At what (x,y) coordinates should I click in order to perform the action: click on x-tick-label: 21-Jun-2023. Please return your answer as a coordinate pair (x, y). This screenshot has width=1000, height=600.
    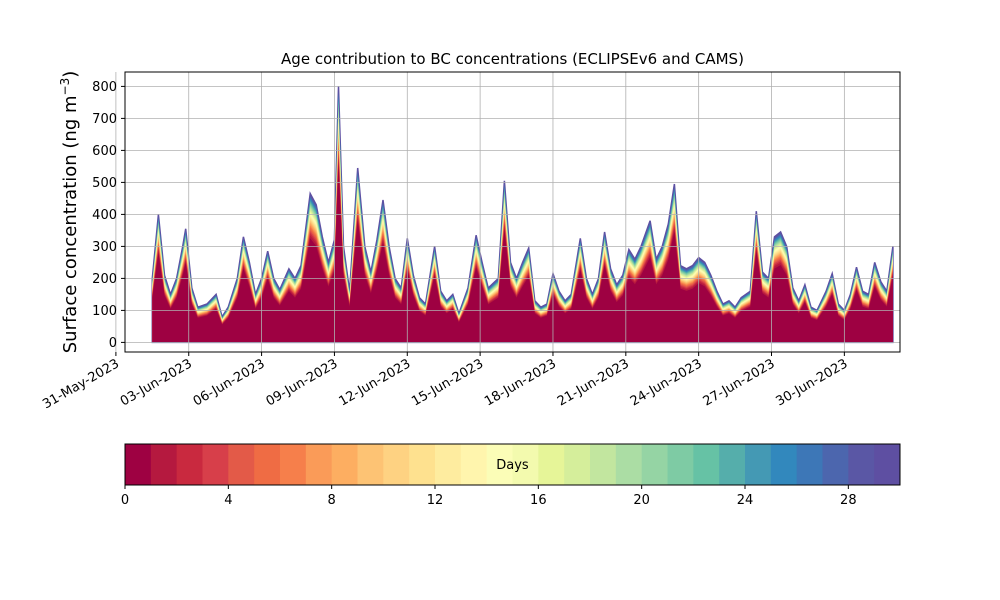
    Looking at the image, I should click on (593, 382).